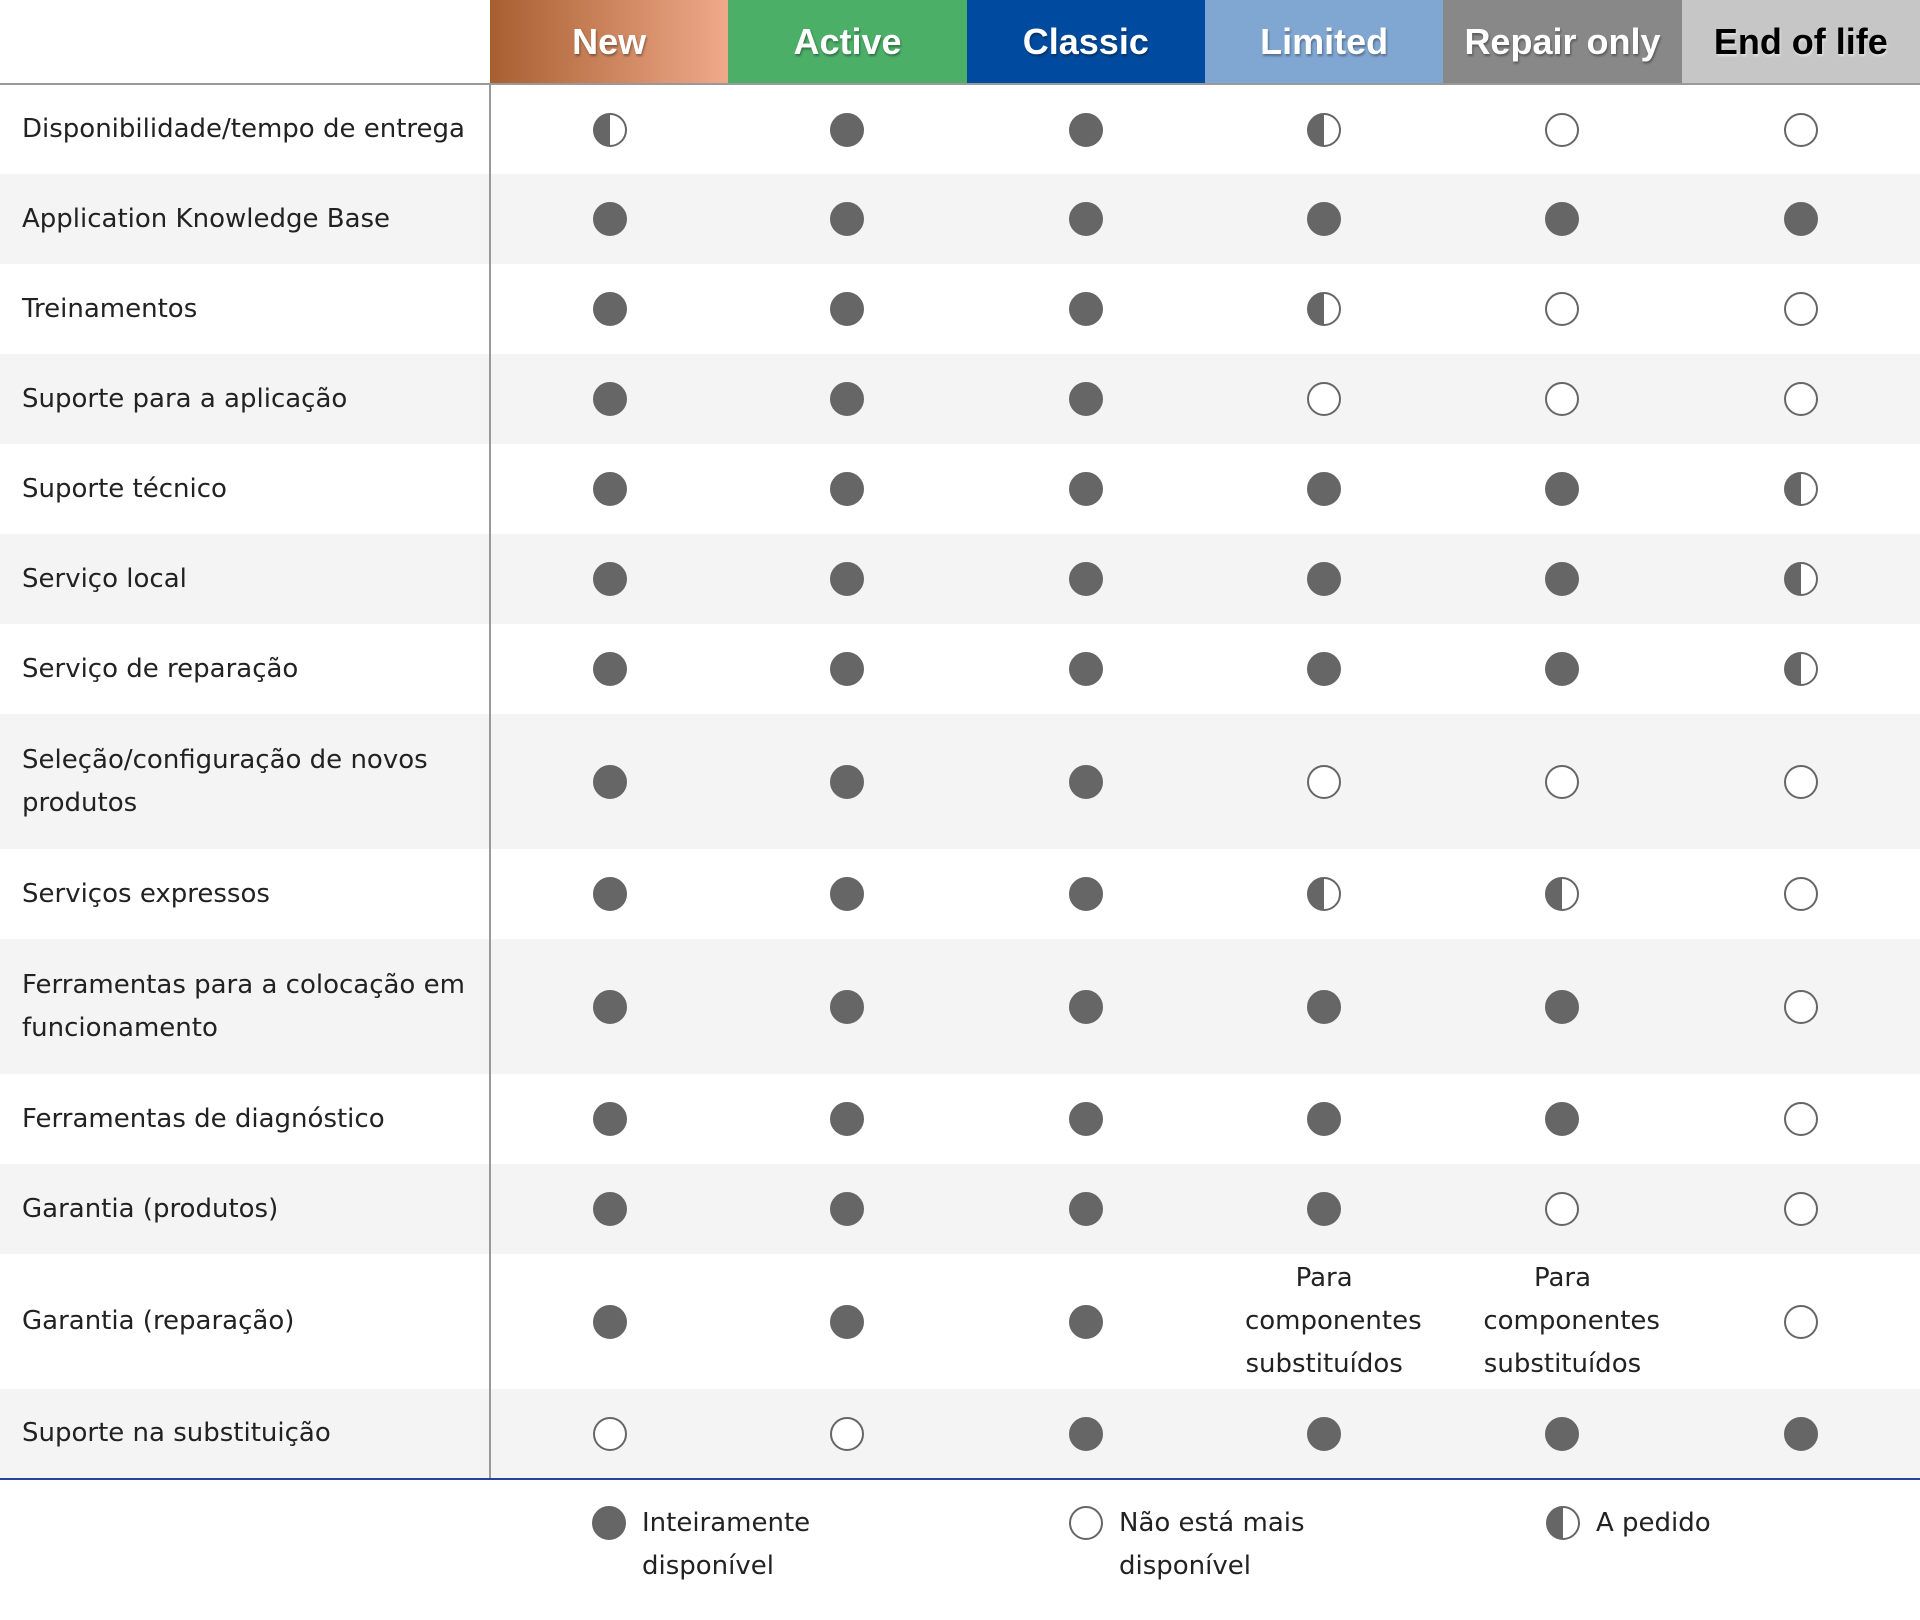 The width and height of the screenshot is (1920, 1620). I want to click on table-row: Suporte na substituição, so click(960, 1434).